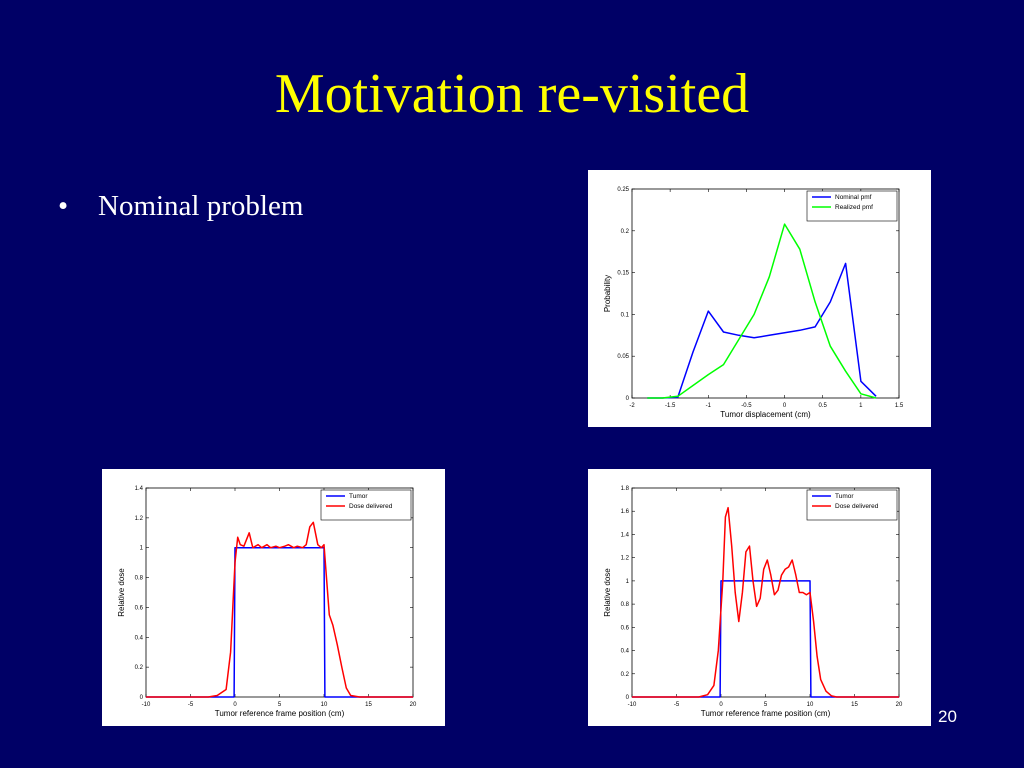 This screenshot has height=768, width=1024. What do you see at coordinates (607, 293) in the screenshot?
I see `pmf-y-axis-label: Probability` at bounding box center [607, 293].